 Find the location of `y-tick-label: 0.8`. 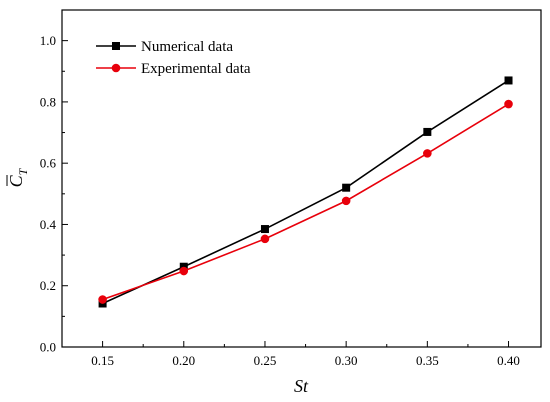

y-tick-label: 0.8 is located at coordinates (48, 101).